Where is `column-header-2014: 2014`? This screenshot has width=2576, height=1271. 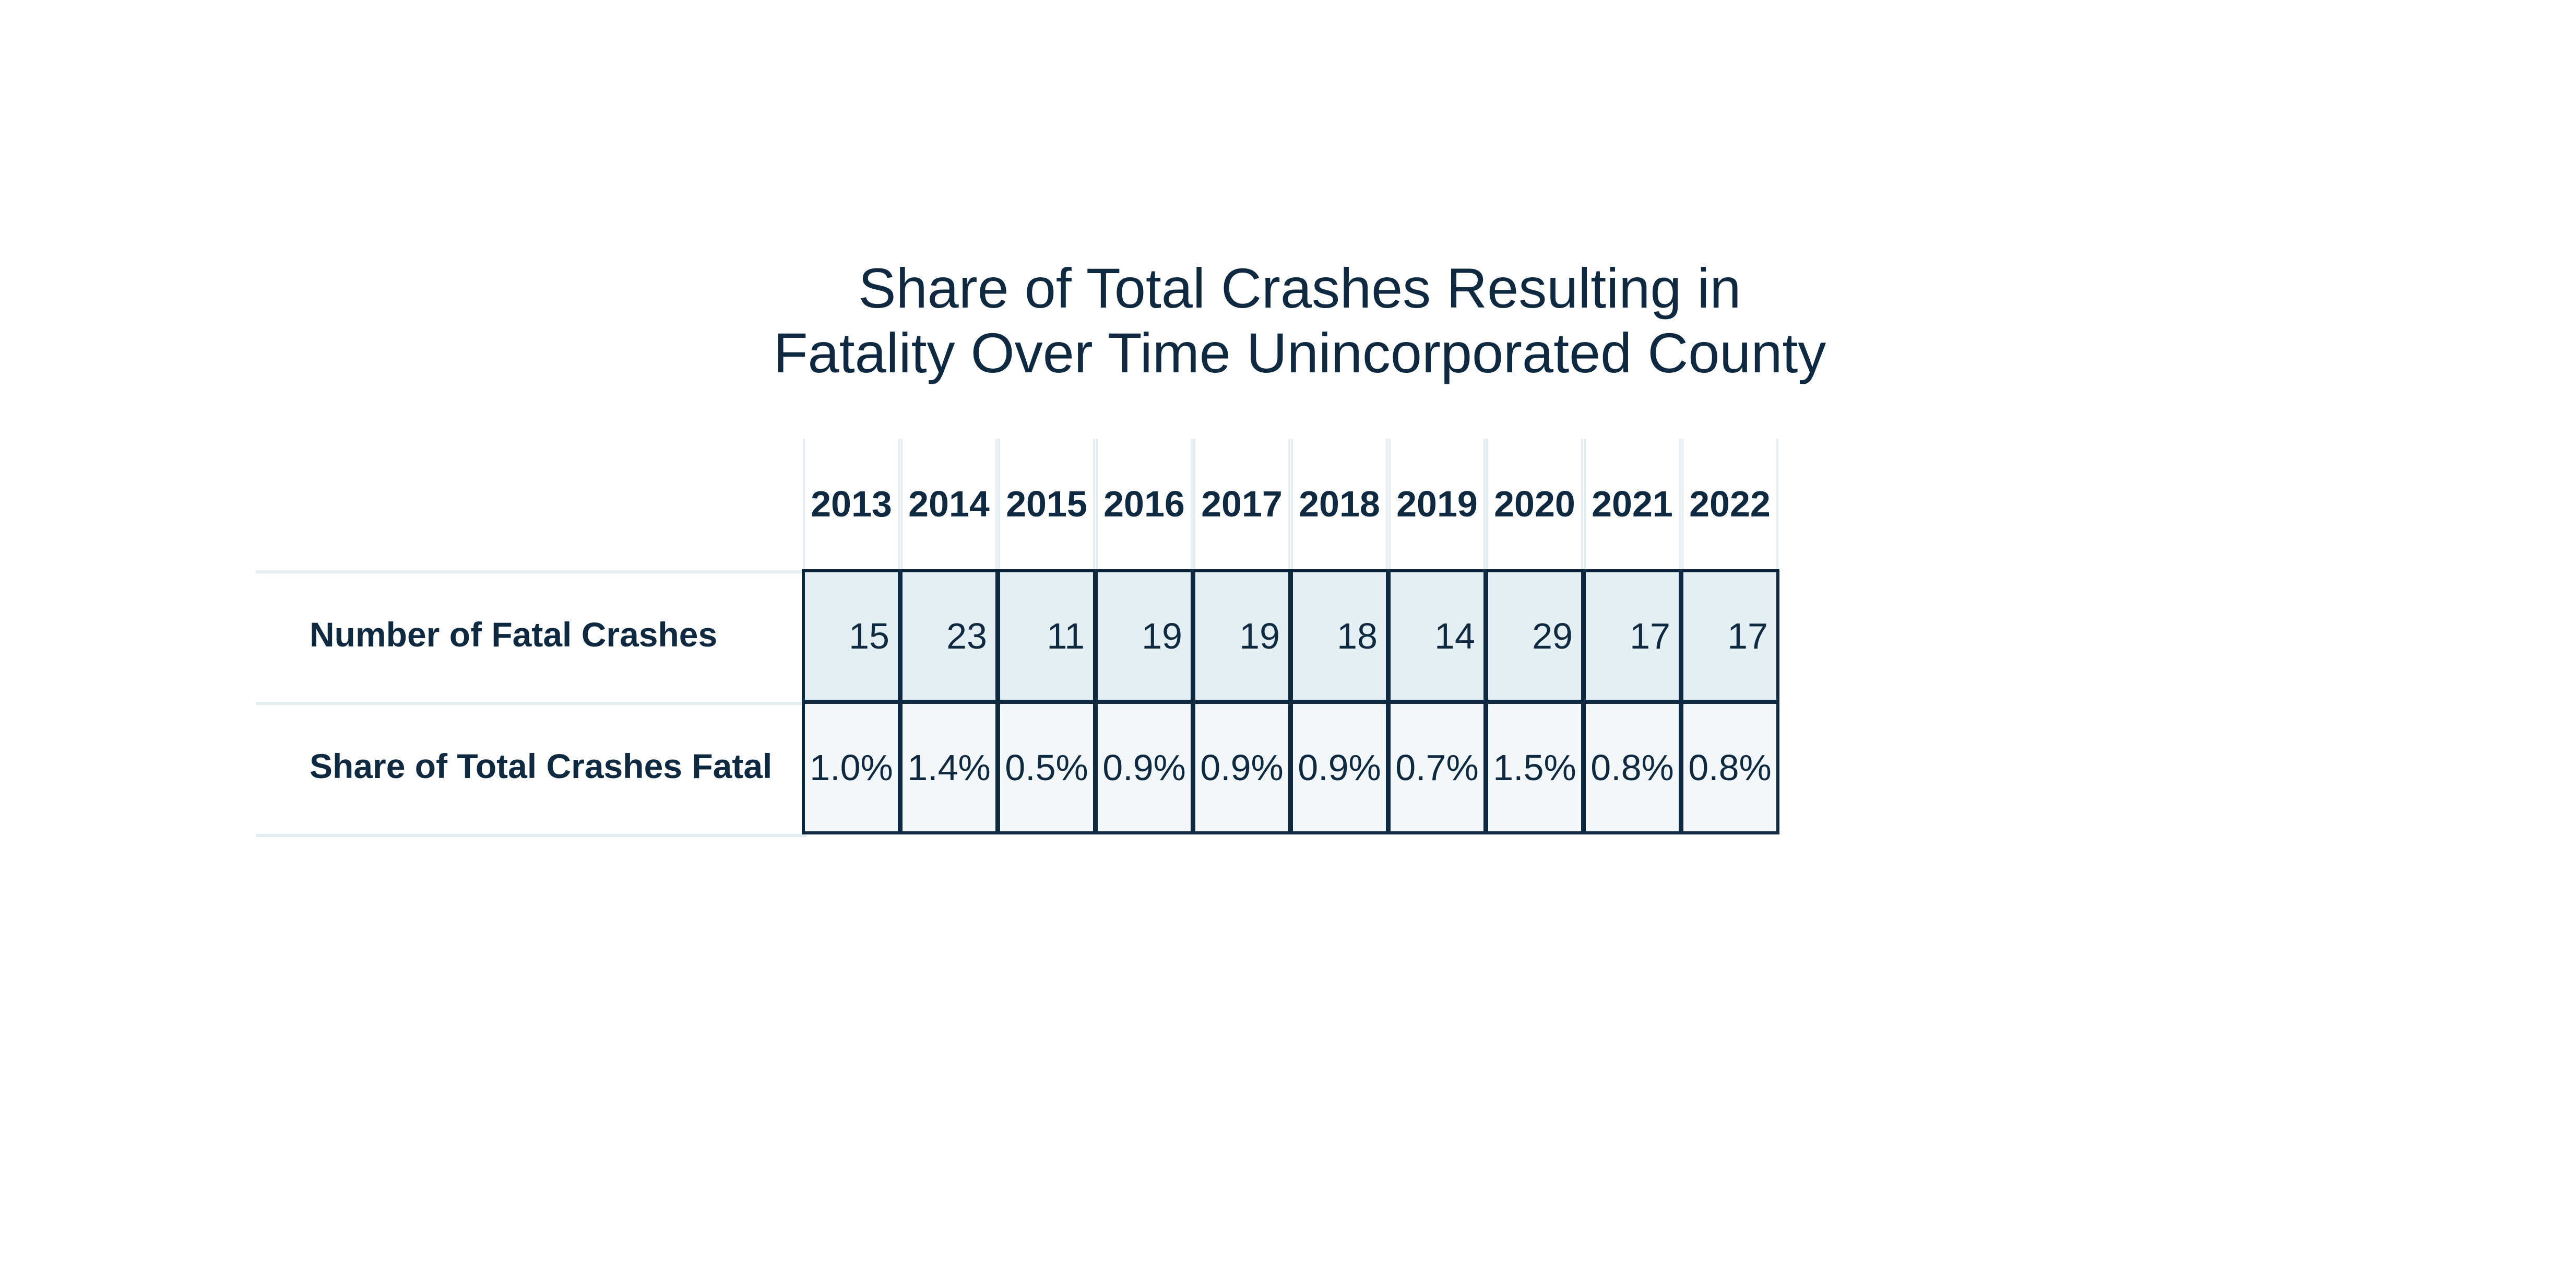 column-header-2014: 2014 is located at coordinates (949, 504).